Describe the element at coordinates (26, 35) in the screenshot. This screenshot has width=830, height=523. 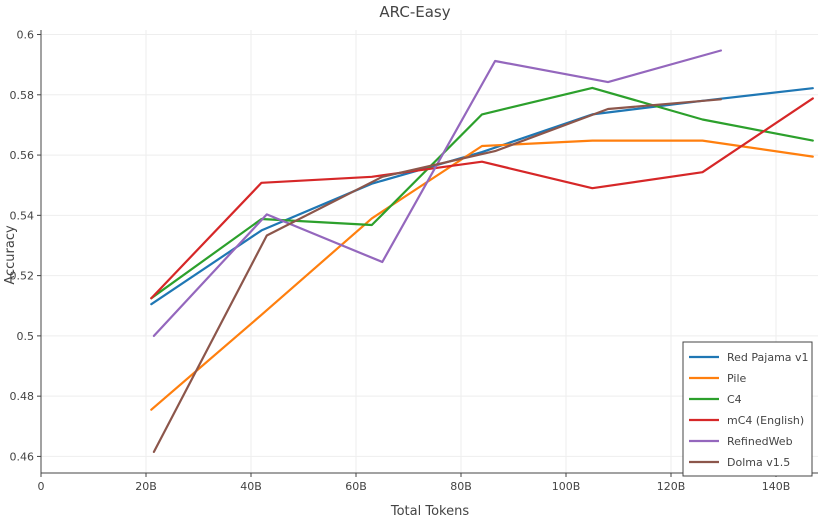
I see `y-tick-label: 0.6` at that location.